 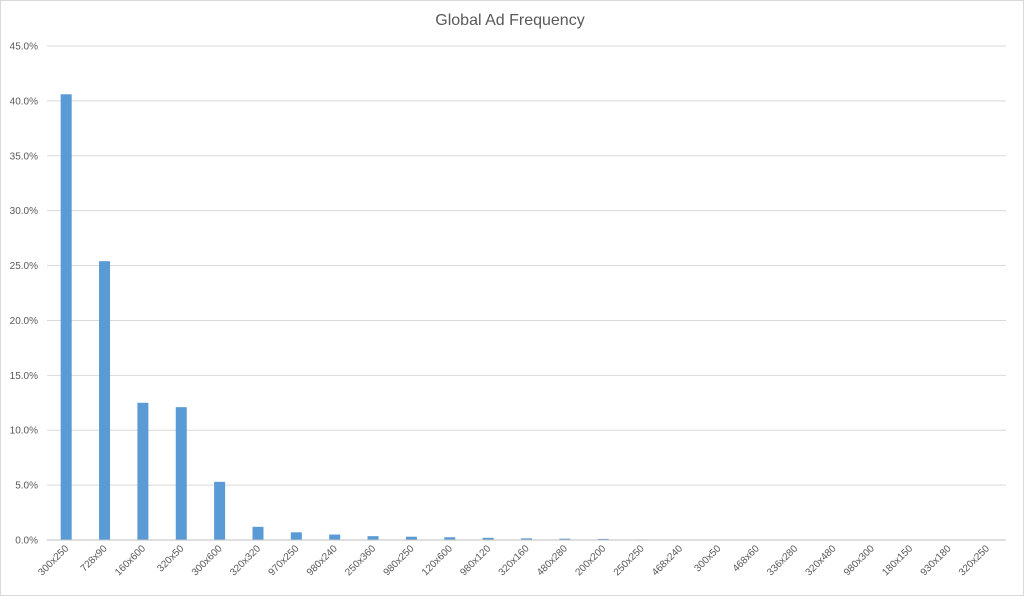 I want to click on x-tick-label: 980x300, so click(x=859, y=560).